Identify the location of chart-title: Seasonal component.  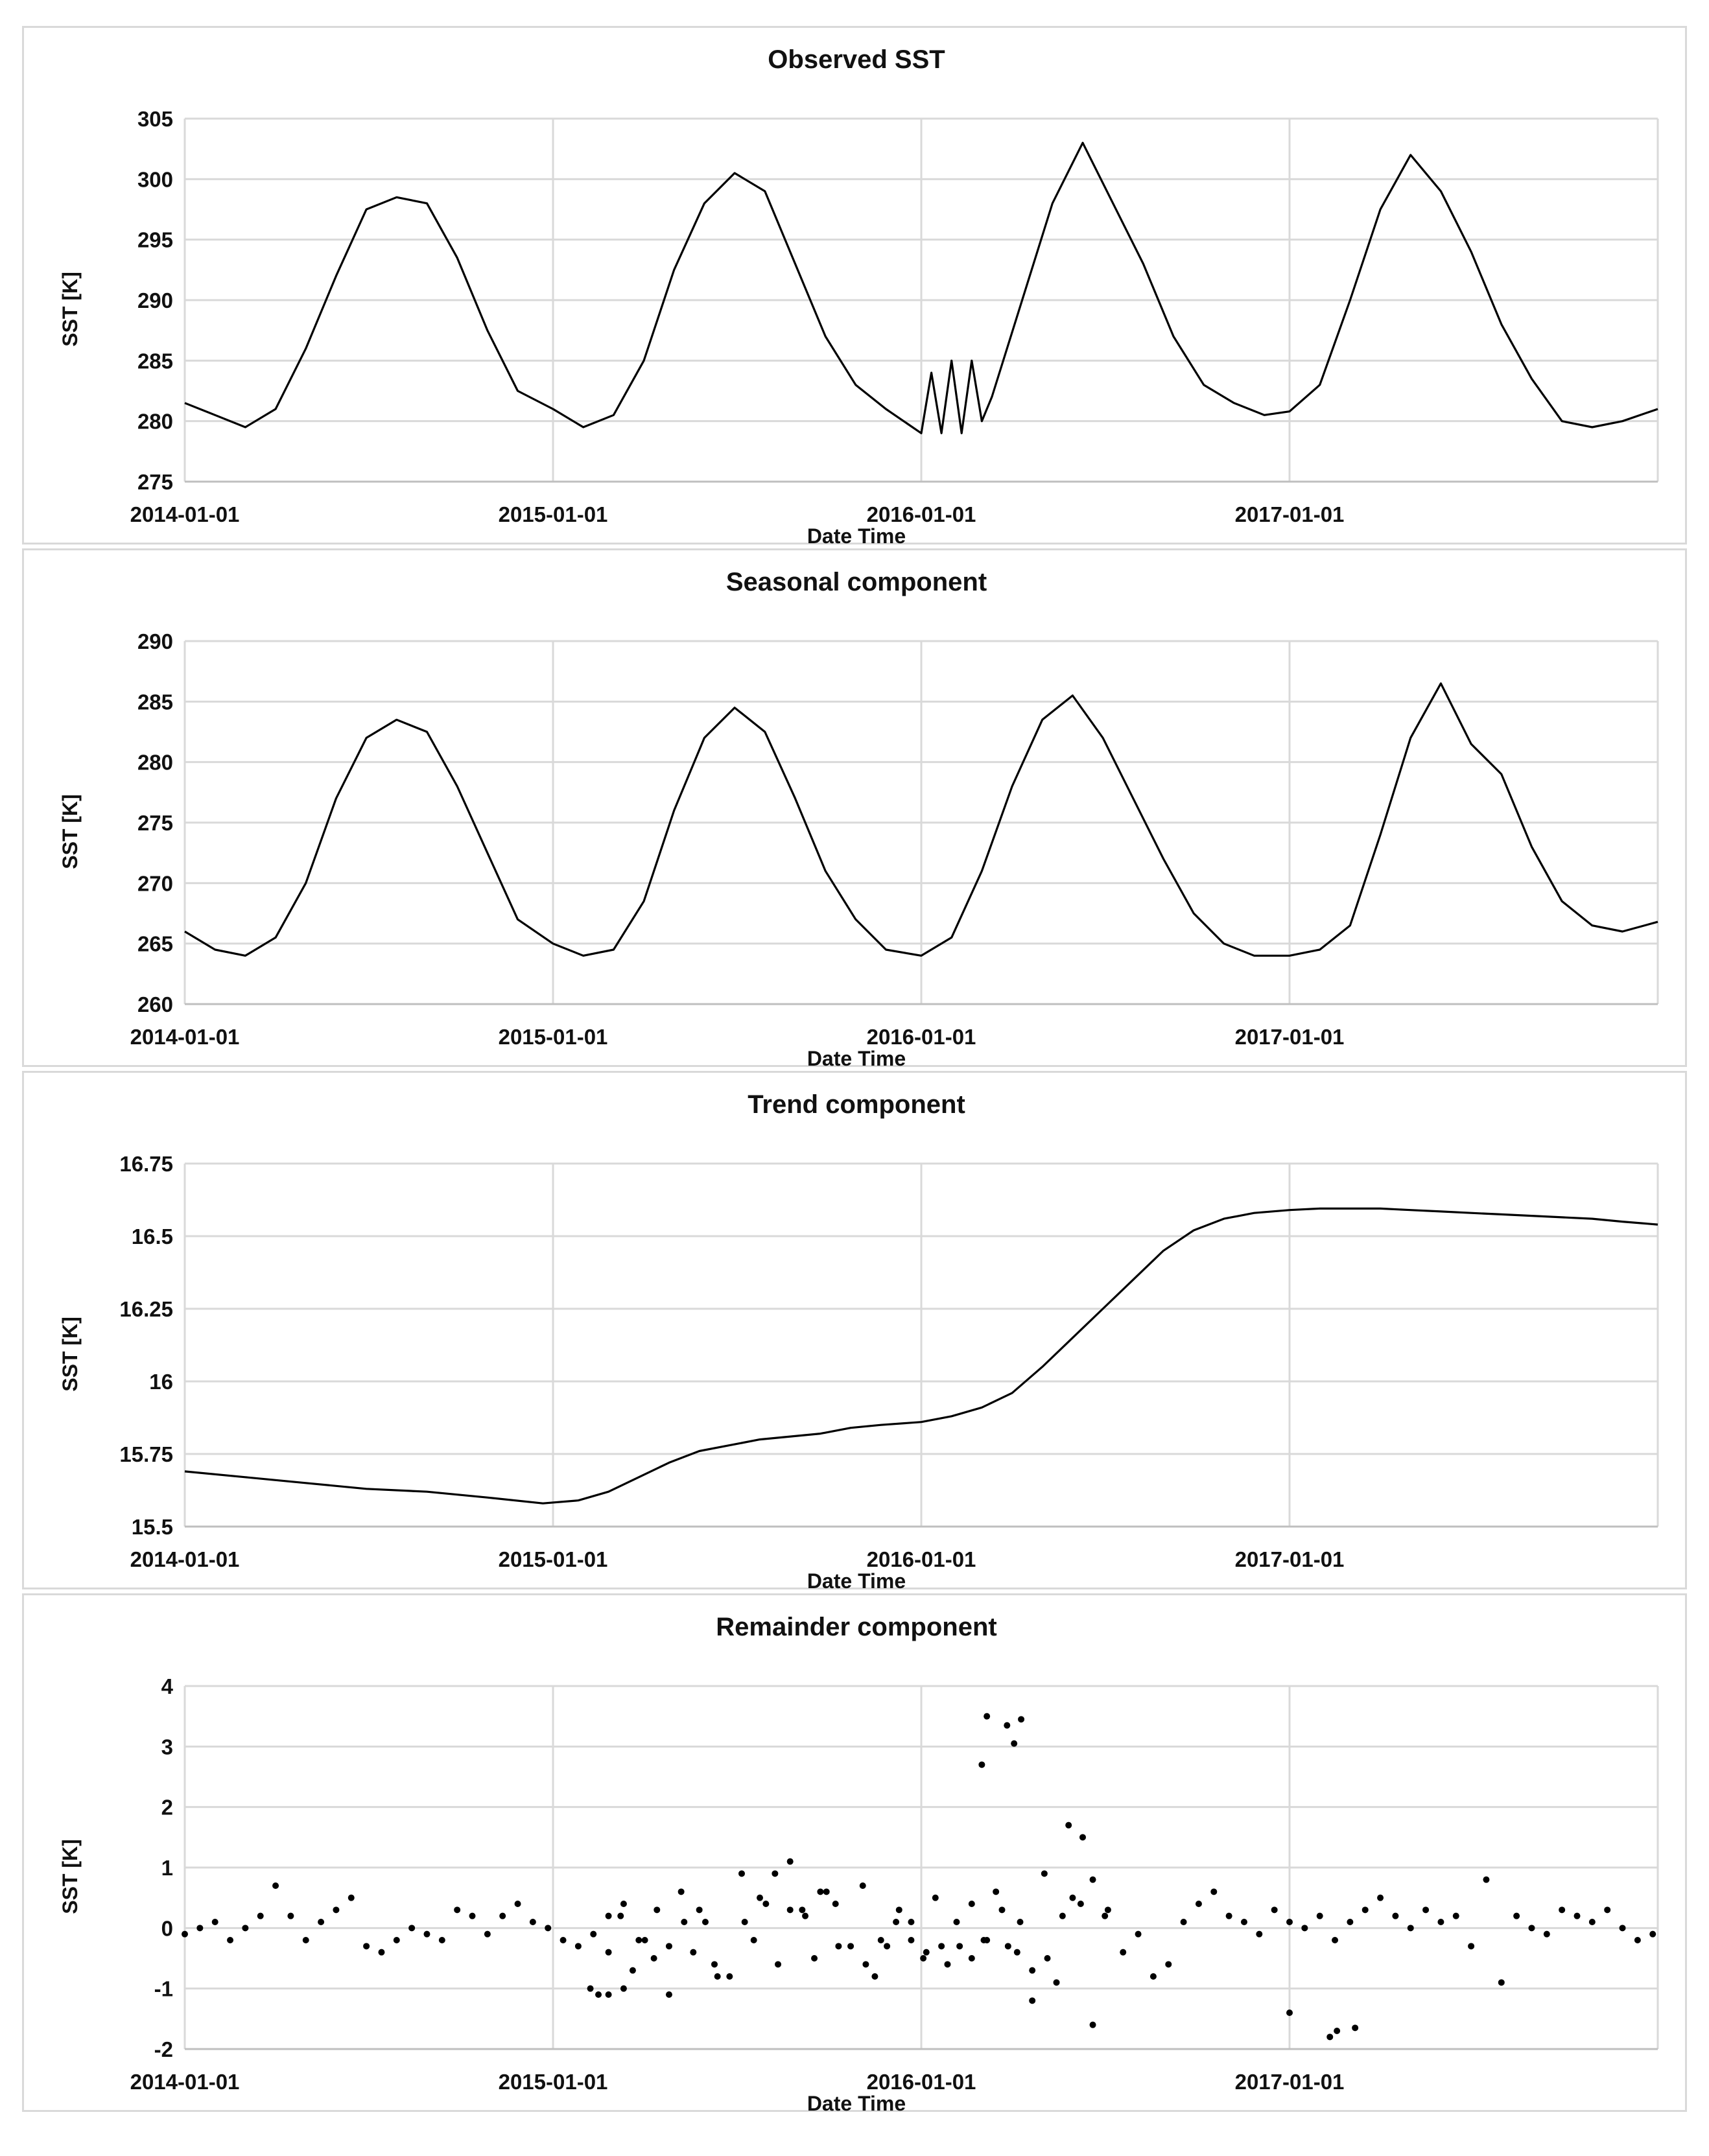
(856, 582).